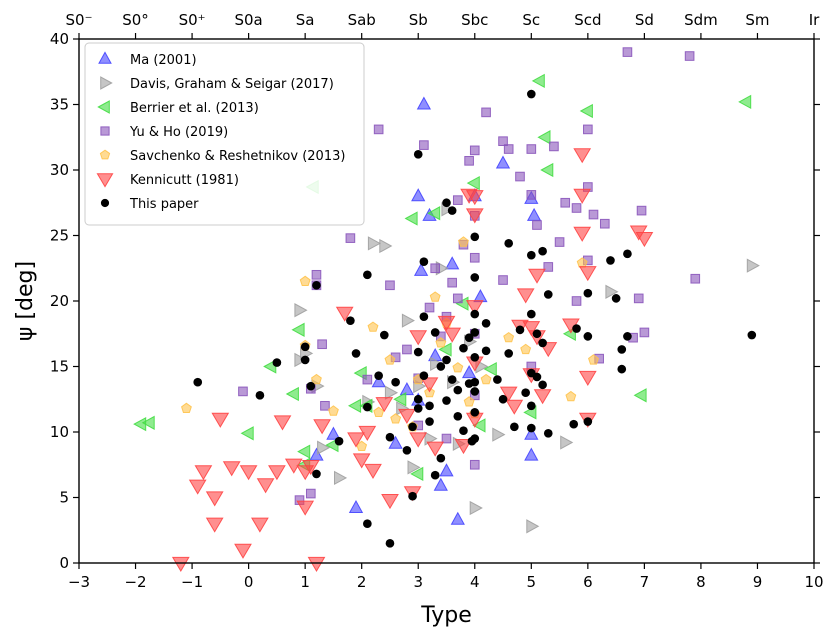 This screenshot has width=830, height=639. Describe the element at coordinates (25, 301) in the screenshot. I see `y-axis-title: ψ [deg]` at that location.